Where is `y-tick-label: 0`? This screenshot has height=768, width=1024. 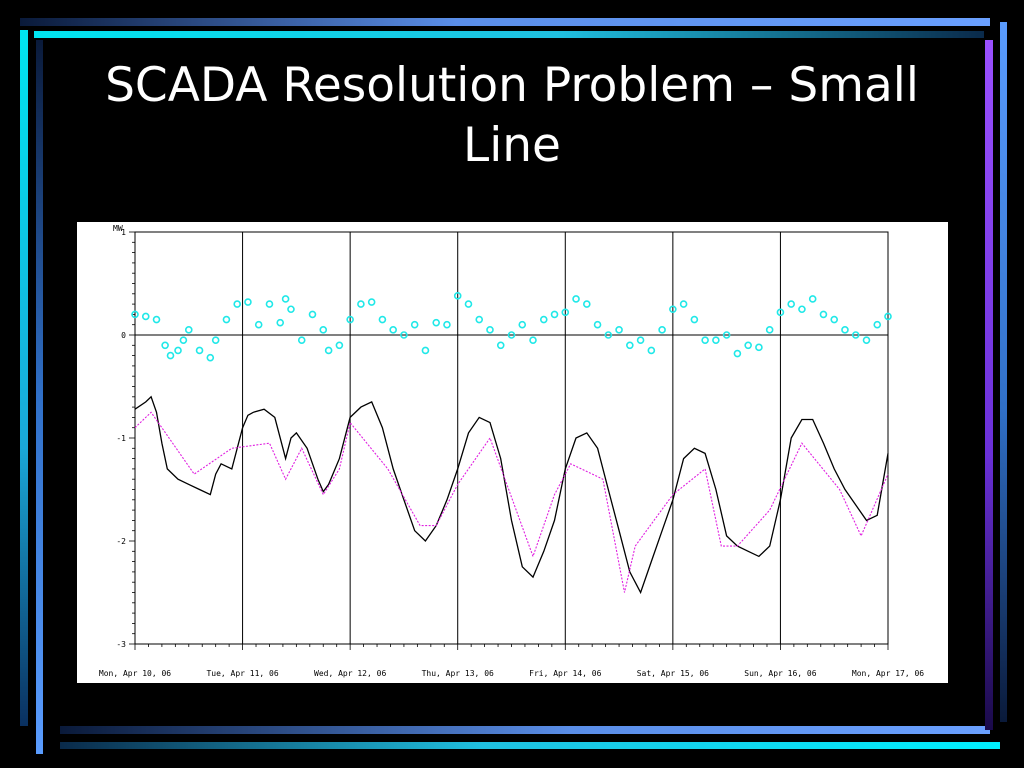
y-tick-label: 0 is located at coordinates (123, 335).